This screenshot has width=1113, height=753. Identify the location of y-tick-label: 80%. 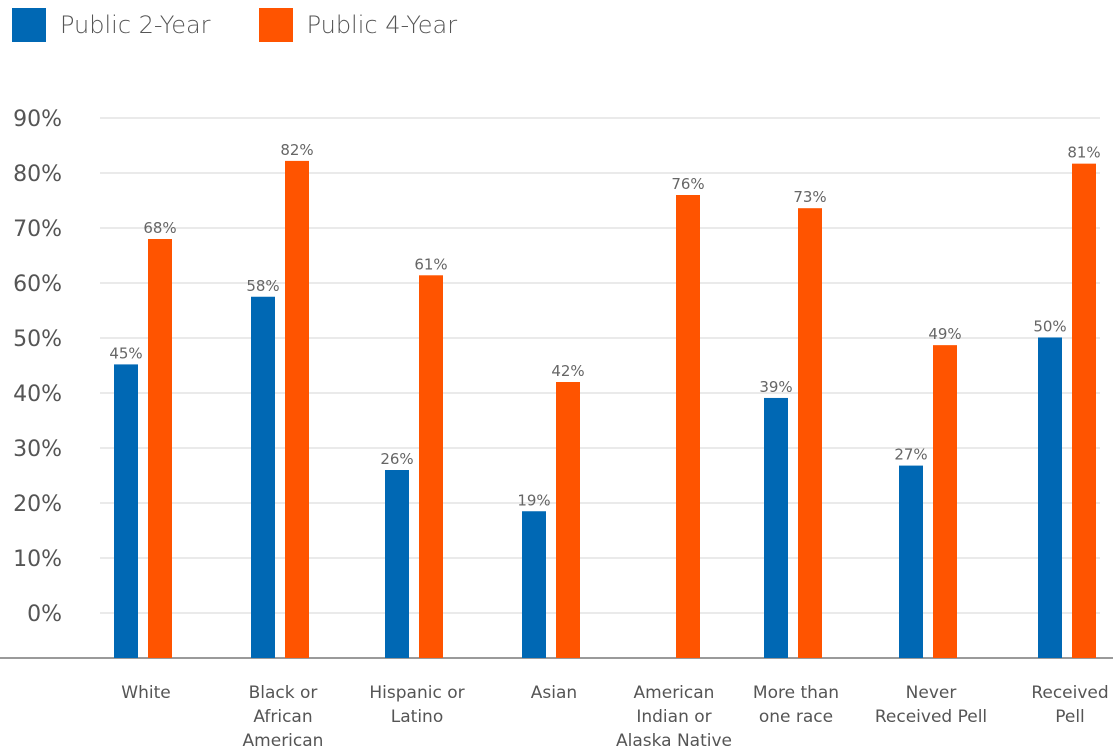
(37, 174).